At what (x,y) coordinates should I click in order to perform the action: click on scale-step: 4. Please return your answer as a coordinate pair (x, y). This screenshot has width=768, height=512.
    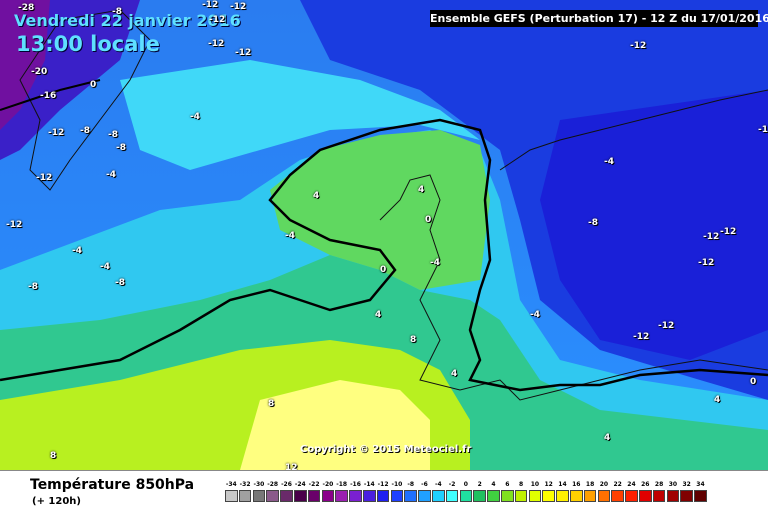
    Looking at the image, I should click on (493, 492).